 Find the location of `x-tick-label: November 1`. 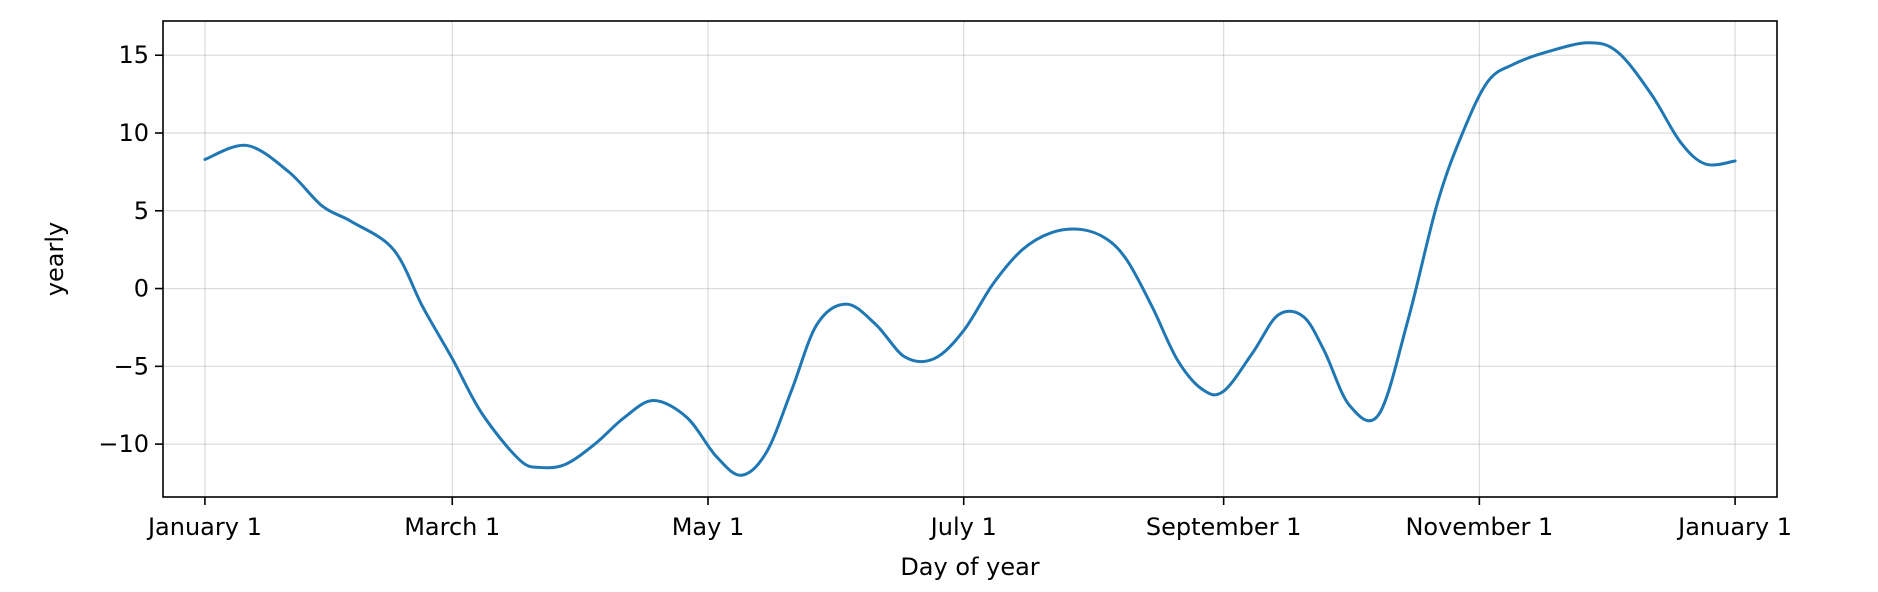

x-tick-label: November 1 is located at coordinates (1479, 527).